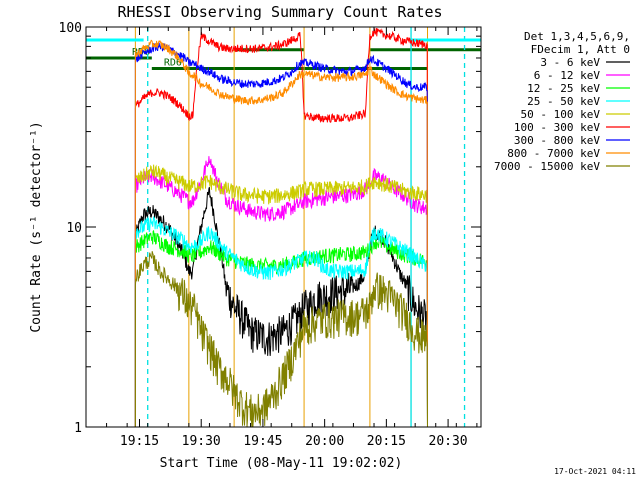 The width and height of the screenshot is (640, 480). What do you see at coordinates (36, 226) in the screenshot?
I see `y-axis-label: Count Rate (s⁻¹ detector⁻¹)` at bounding box center [36, 226].